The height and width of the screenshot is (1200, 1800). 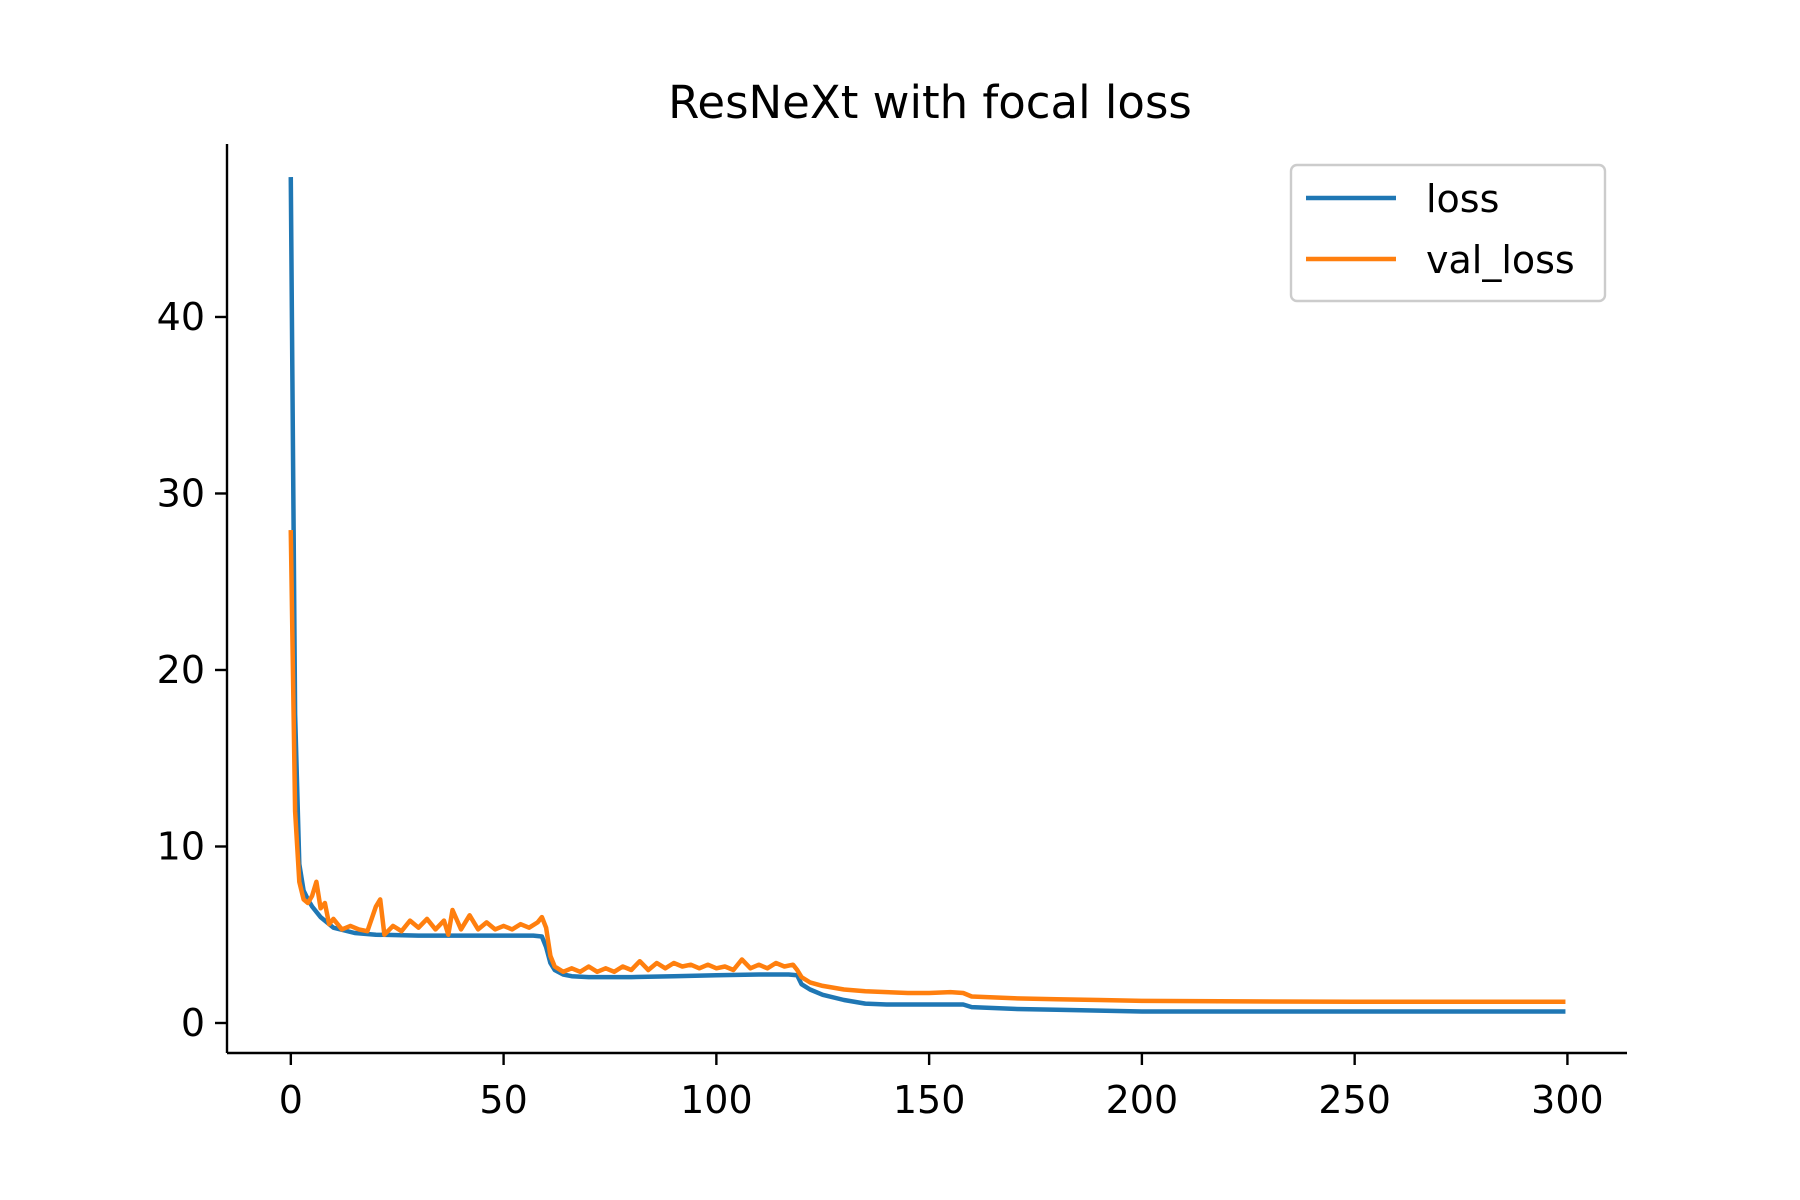 I want to click on x-tick-label: 100, so click(x=716, y=1100).